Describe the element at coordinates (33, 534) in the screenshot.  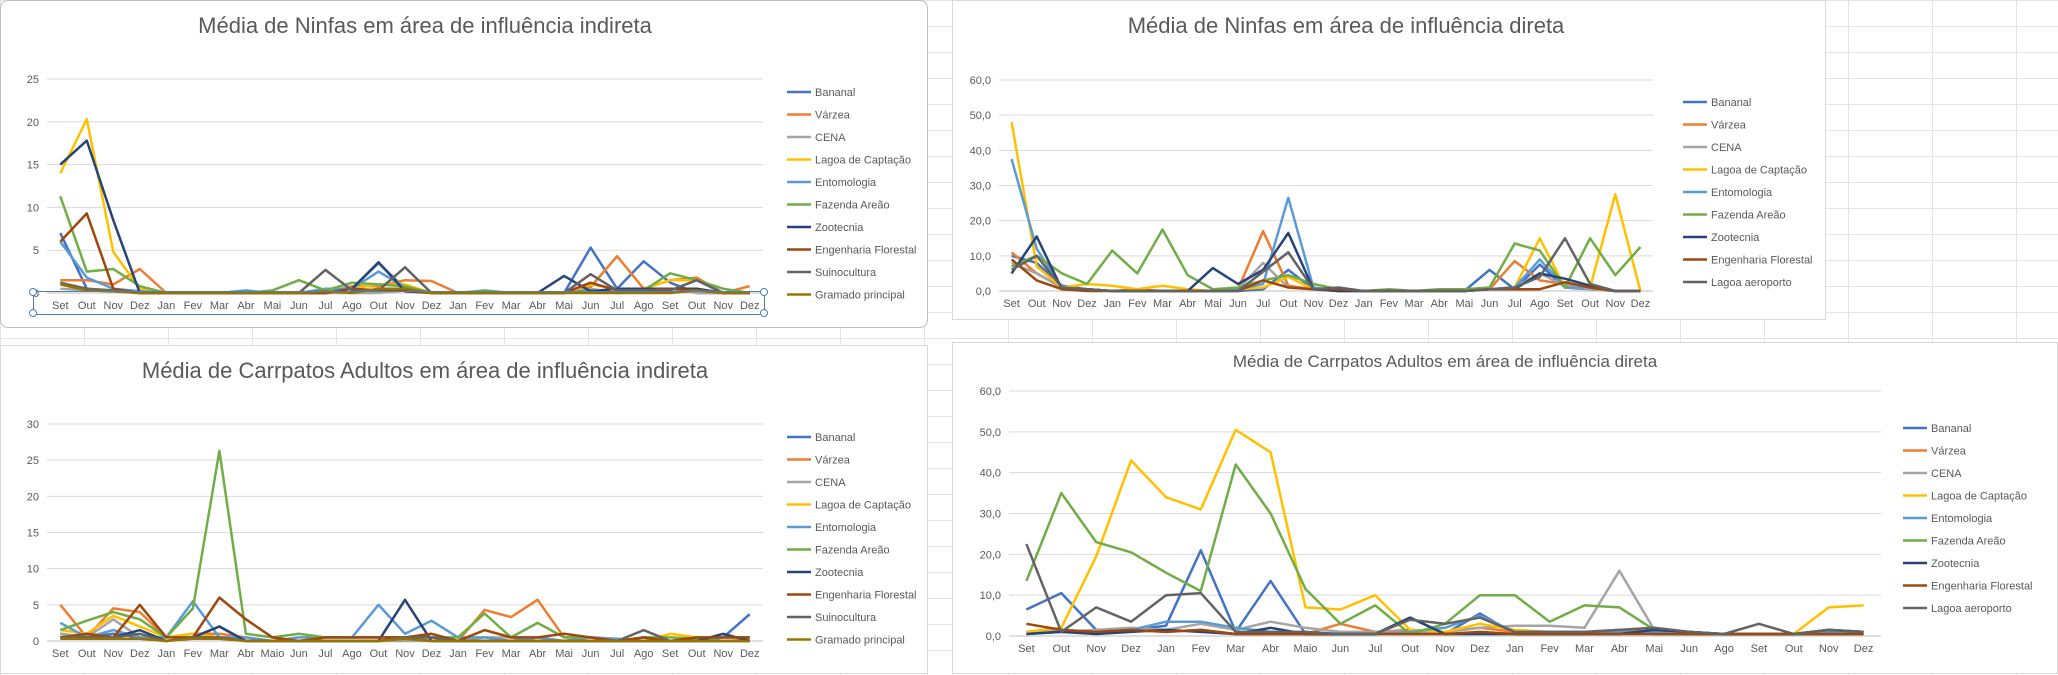
I see `y-tick-label: 15` at that location.